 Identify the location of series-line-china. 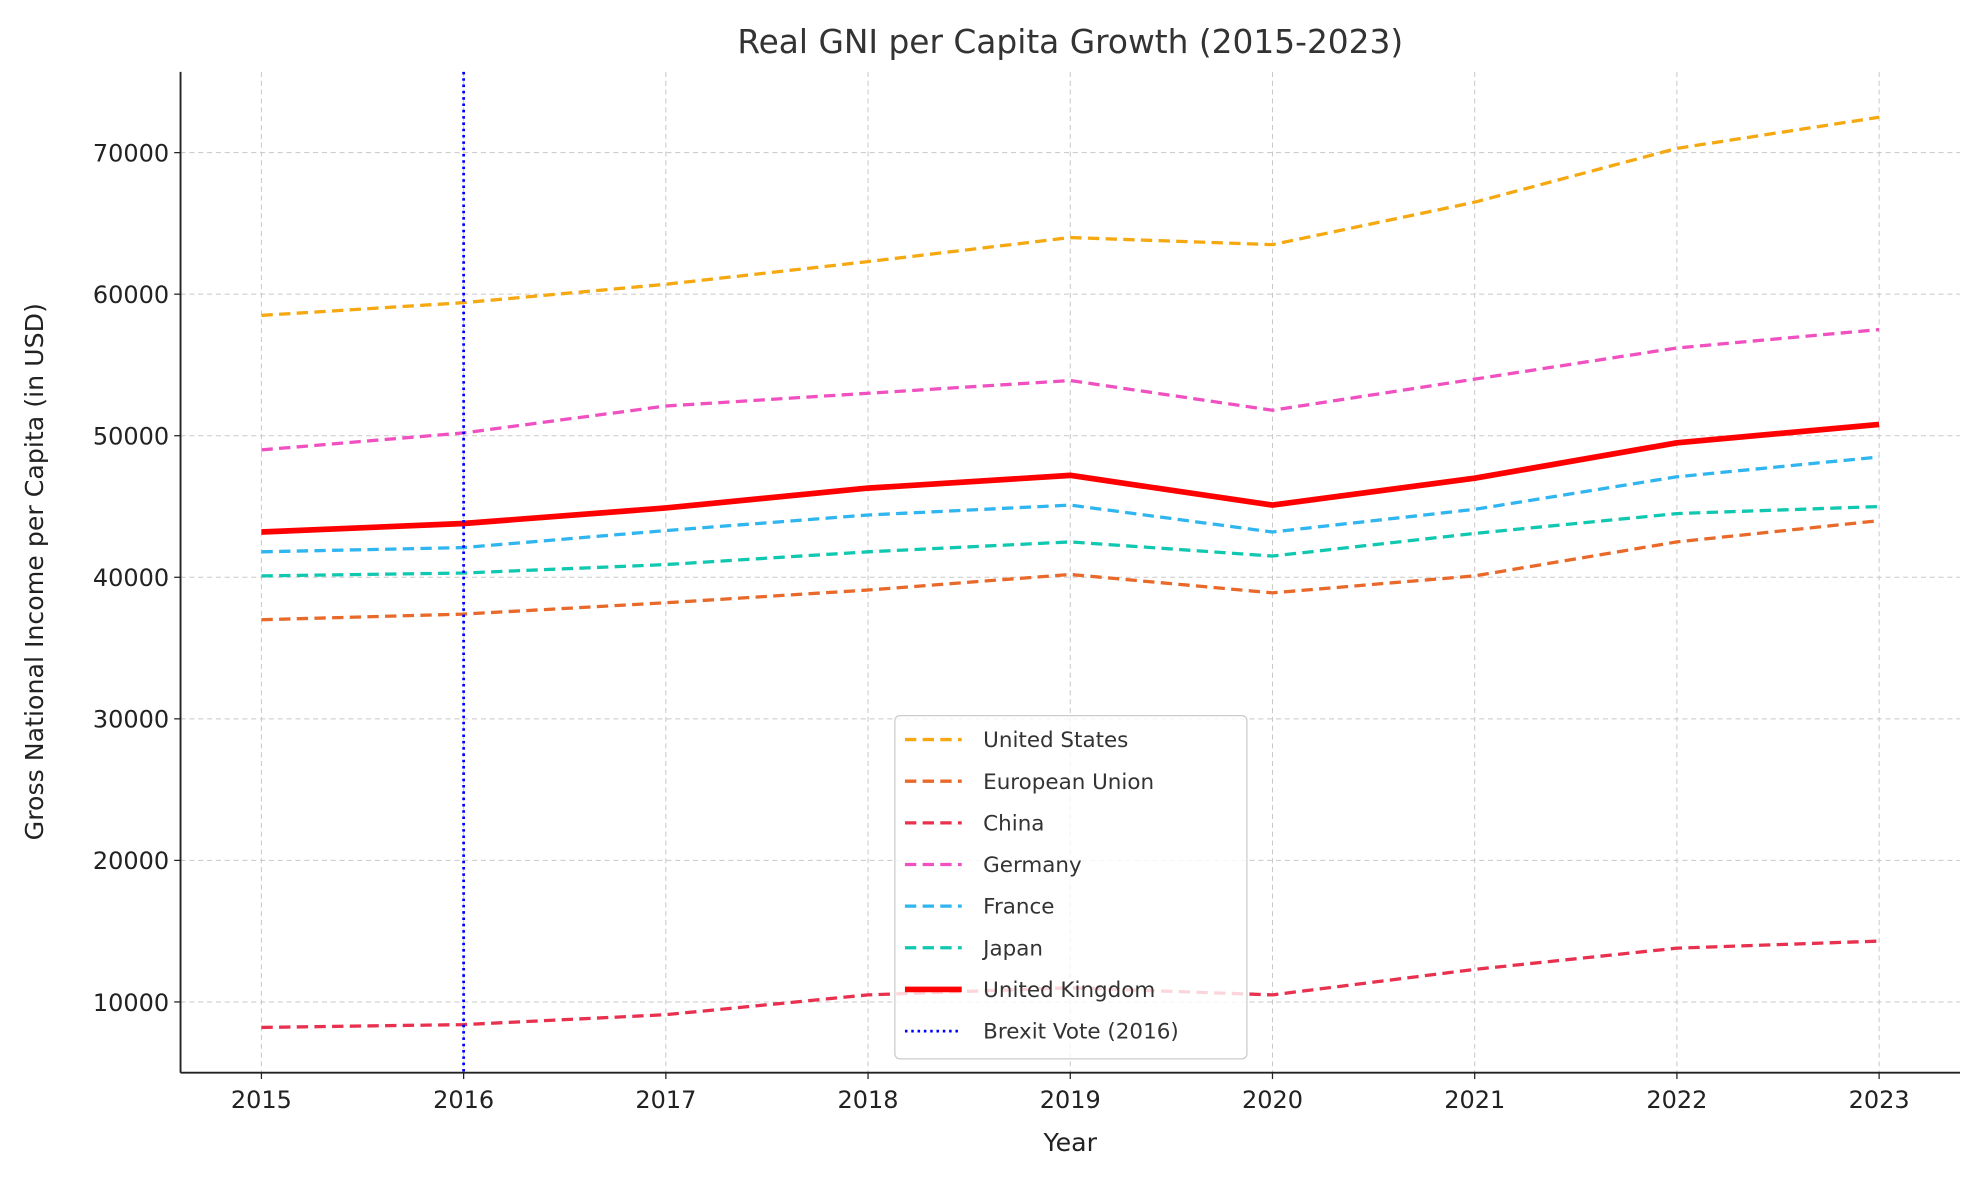
(1070, 984).